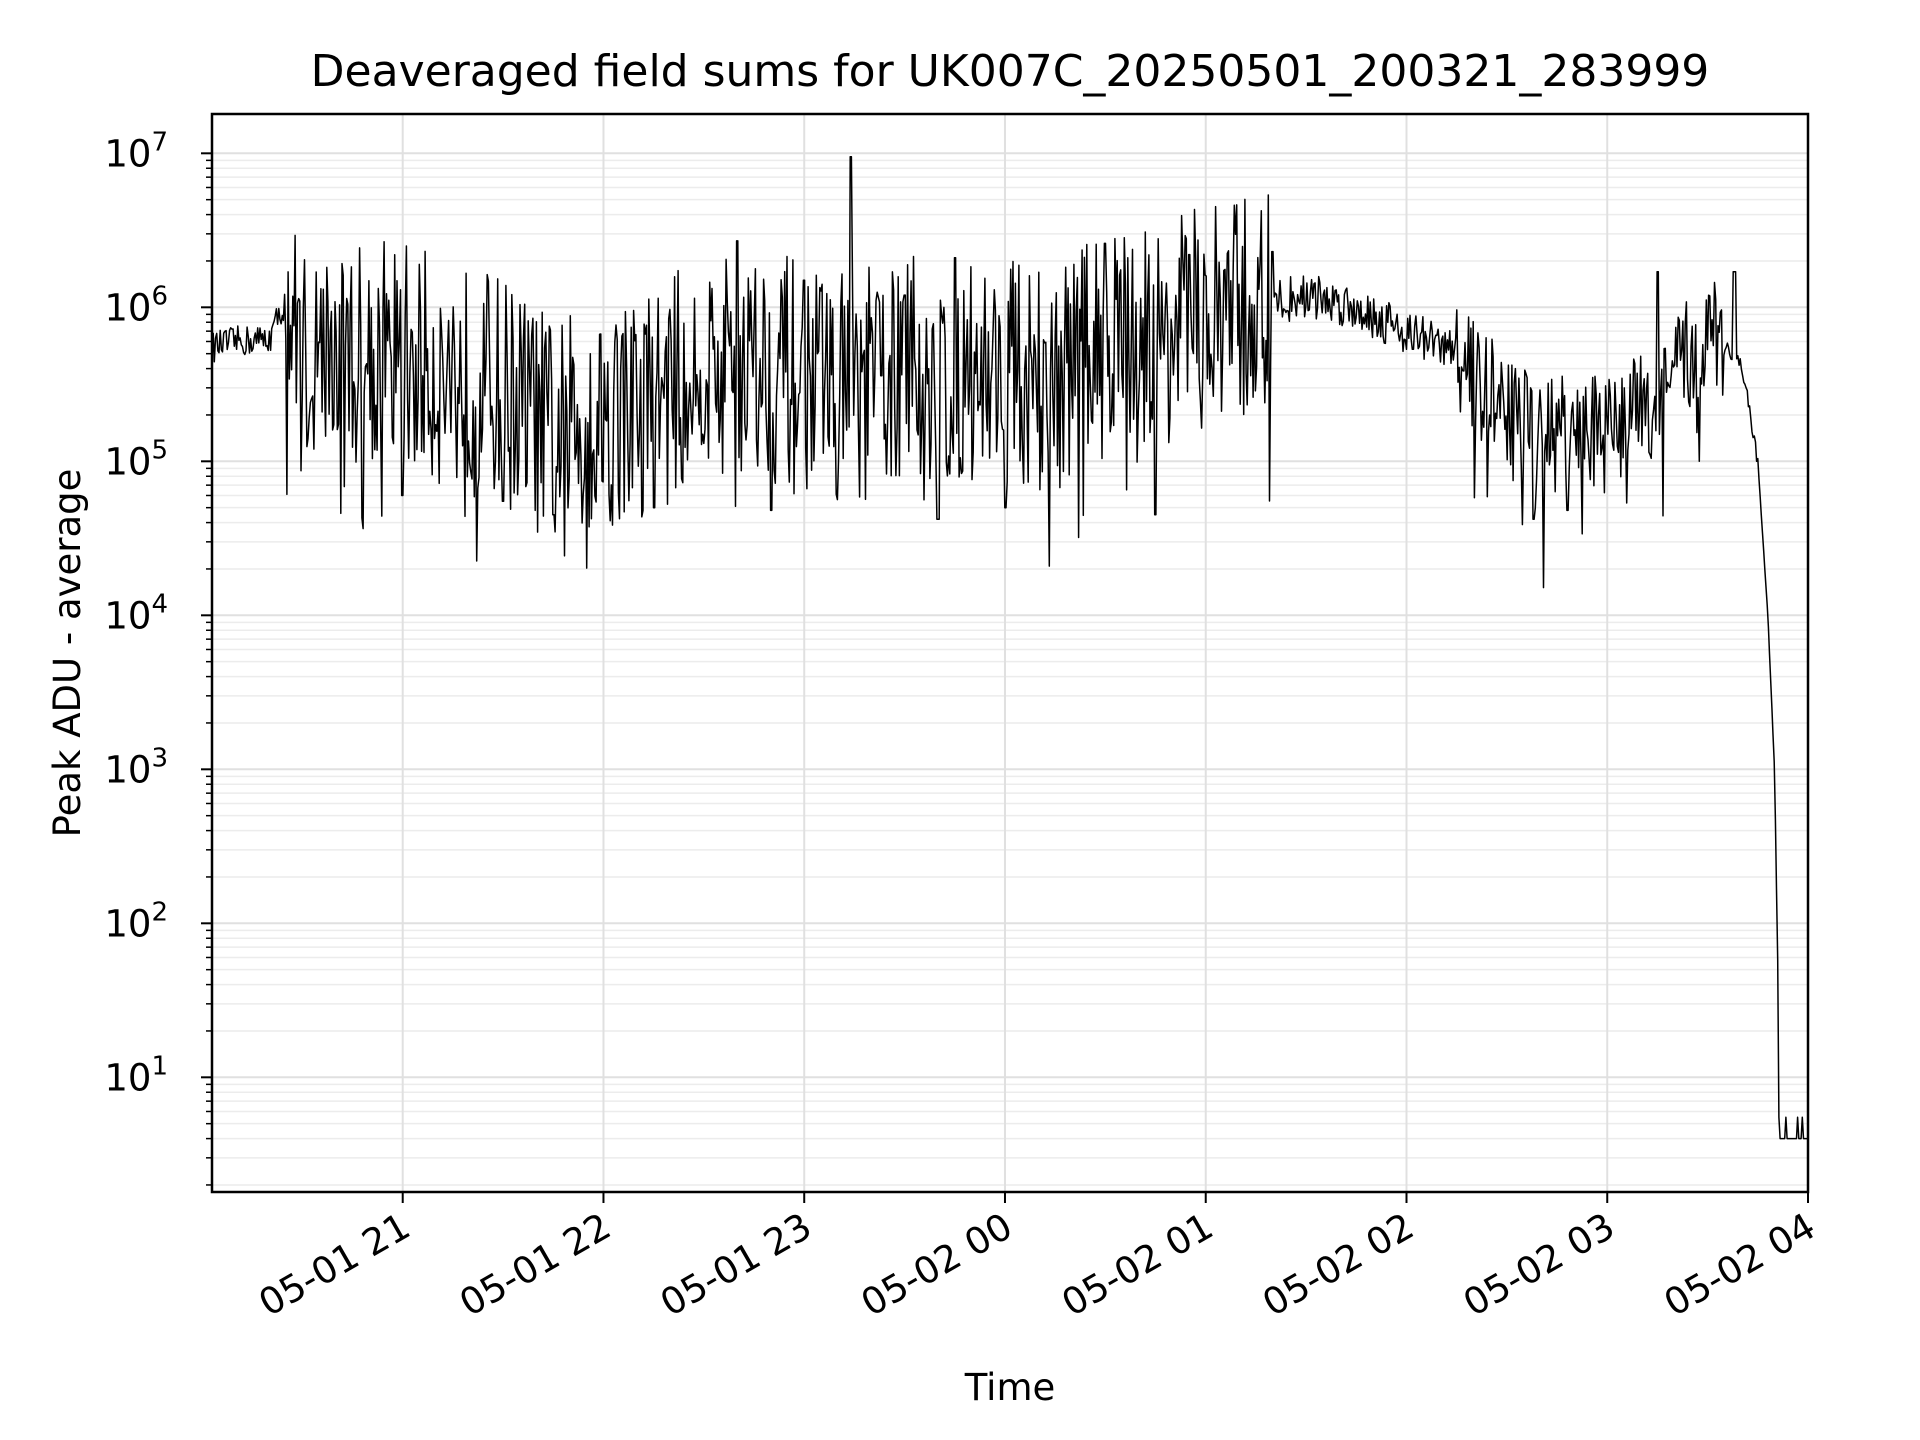 The image size is (1920, 1440). I want to click on y-tick-label: 10⁵, so click(136, 459).